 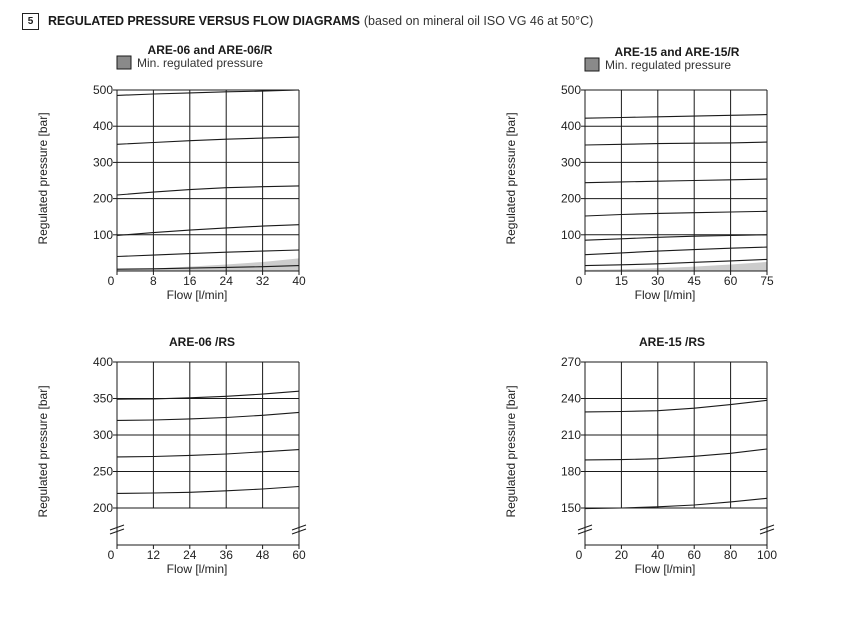 I want to click on y-tick-label: 210, so click(x=571, y=435).